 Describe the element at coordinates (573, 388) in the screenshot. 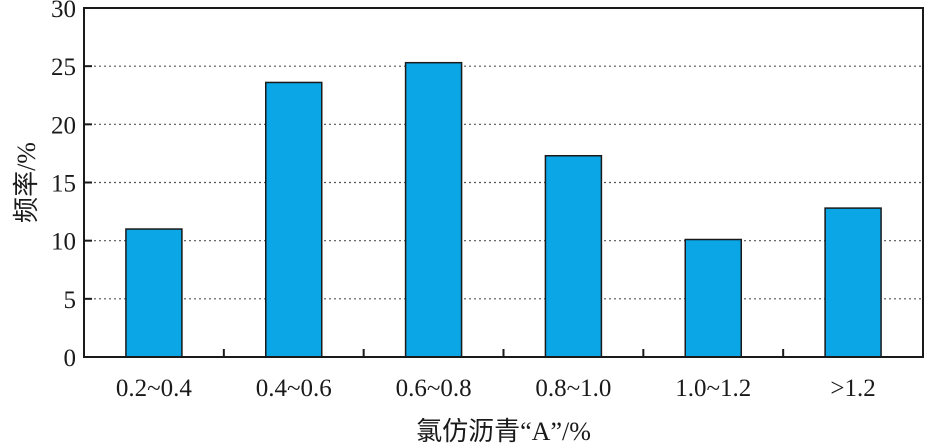

I see `x-tick-label: 0.8~1.0` at that location.